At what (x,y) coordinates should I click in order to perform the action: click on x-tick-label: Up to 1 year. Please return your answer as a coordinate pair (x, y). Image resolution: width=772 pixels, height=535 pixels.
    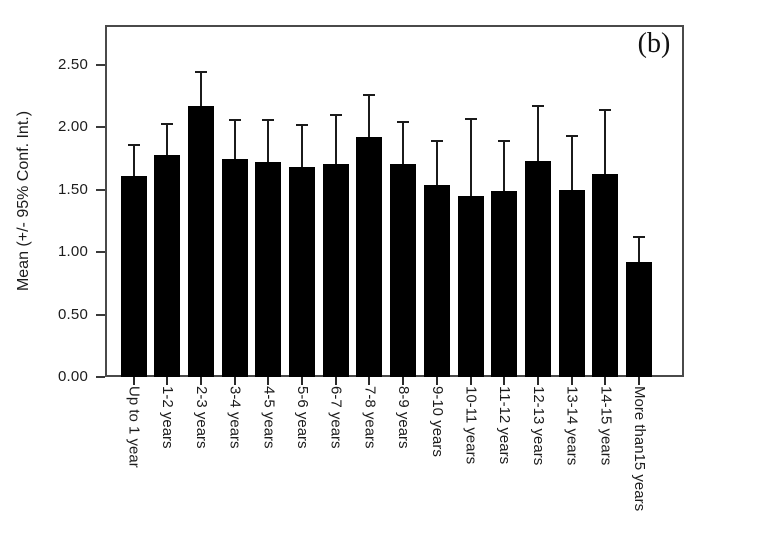
    Looking at the image, I should click on (134, 427).